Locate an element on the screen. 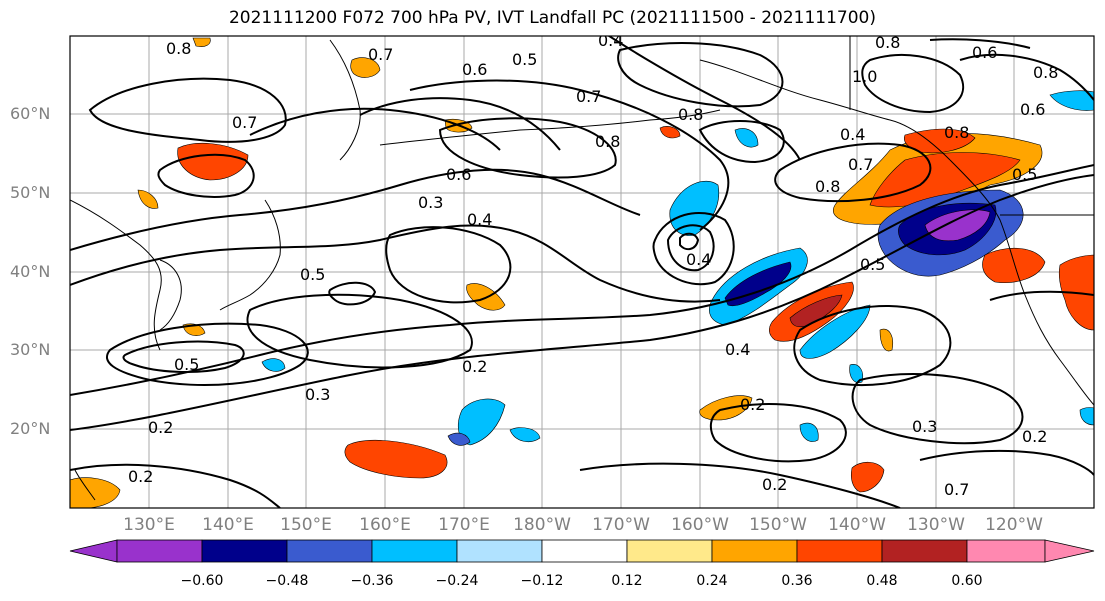  negative-anomaly-ne-corner is located at coordinates (1071, 100).